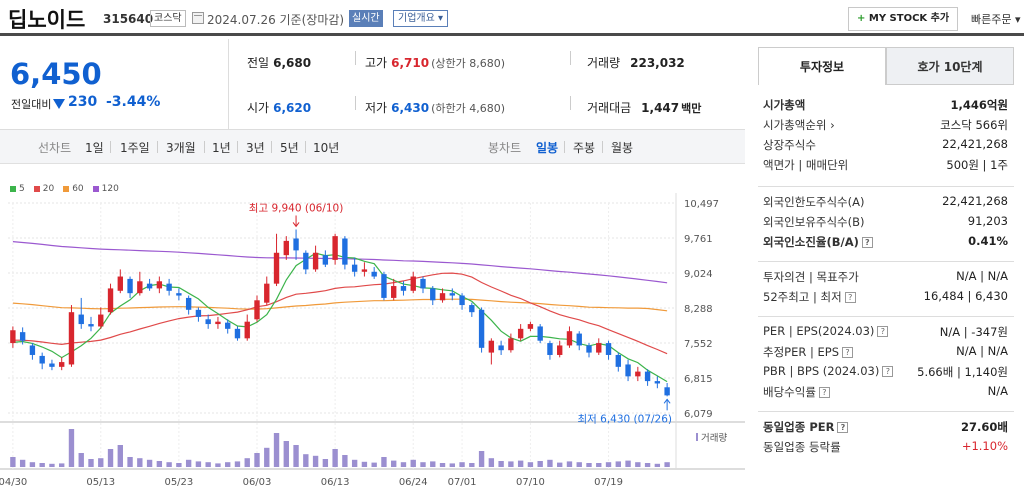  What do you see at coordinates (888, 392) in the screenshot?
I see `info-row: 배당수익률? N/A` at bounding box center [888, 392].